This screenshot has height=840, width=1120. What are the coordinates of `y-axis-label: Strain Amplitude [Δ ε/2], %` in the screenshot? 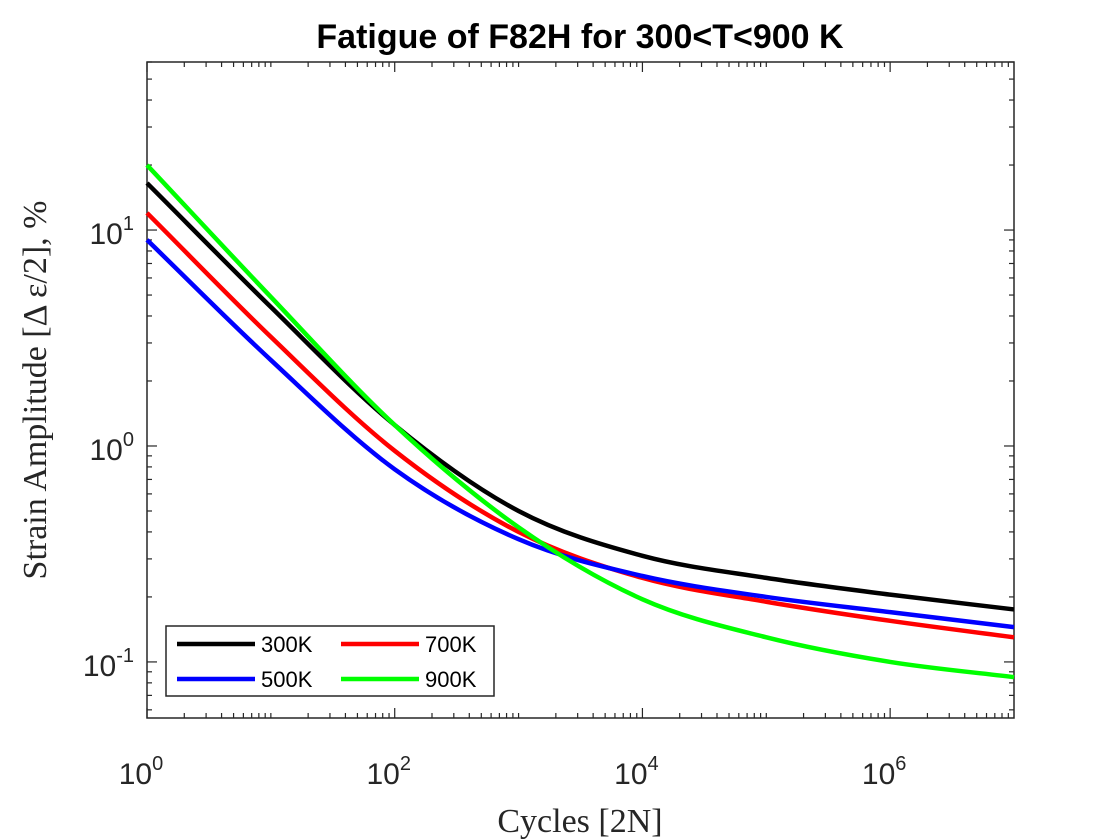 It's located at (35, 390).